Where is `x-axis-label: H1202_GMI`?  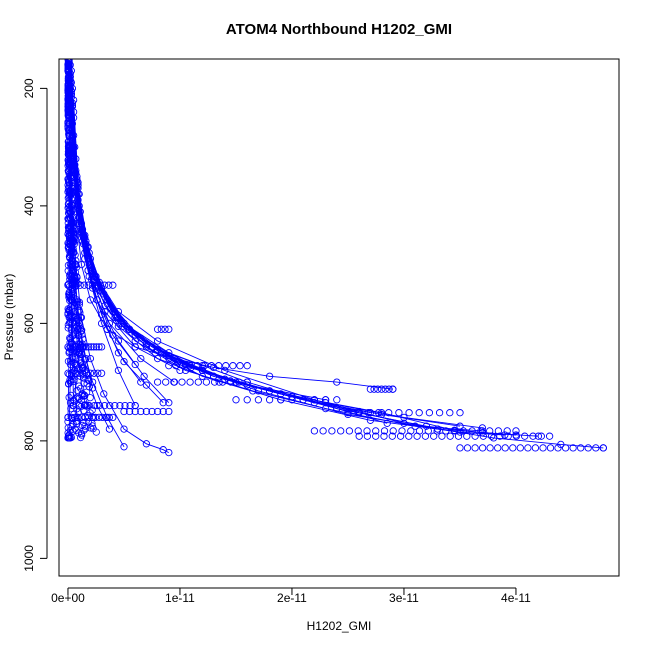 x-axis-label: H1202_GMI is located at coordinates (339, 626).